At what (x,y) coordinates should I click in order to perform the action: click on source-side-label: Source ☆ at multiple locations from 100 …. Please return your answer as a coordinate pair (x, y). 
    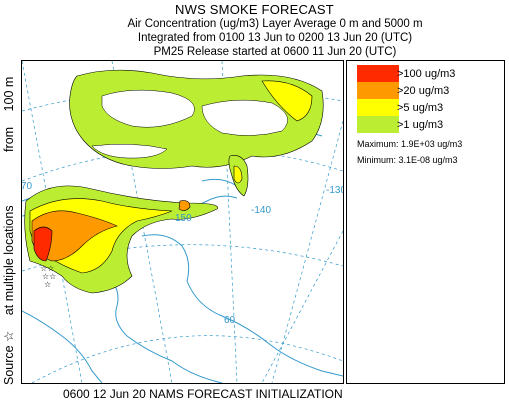
    Looking at the image, I should click on (8, 220).